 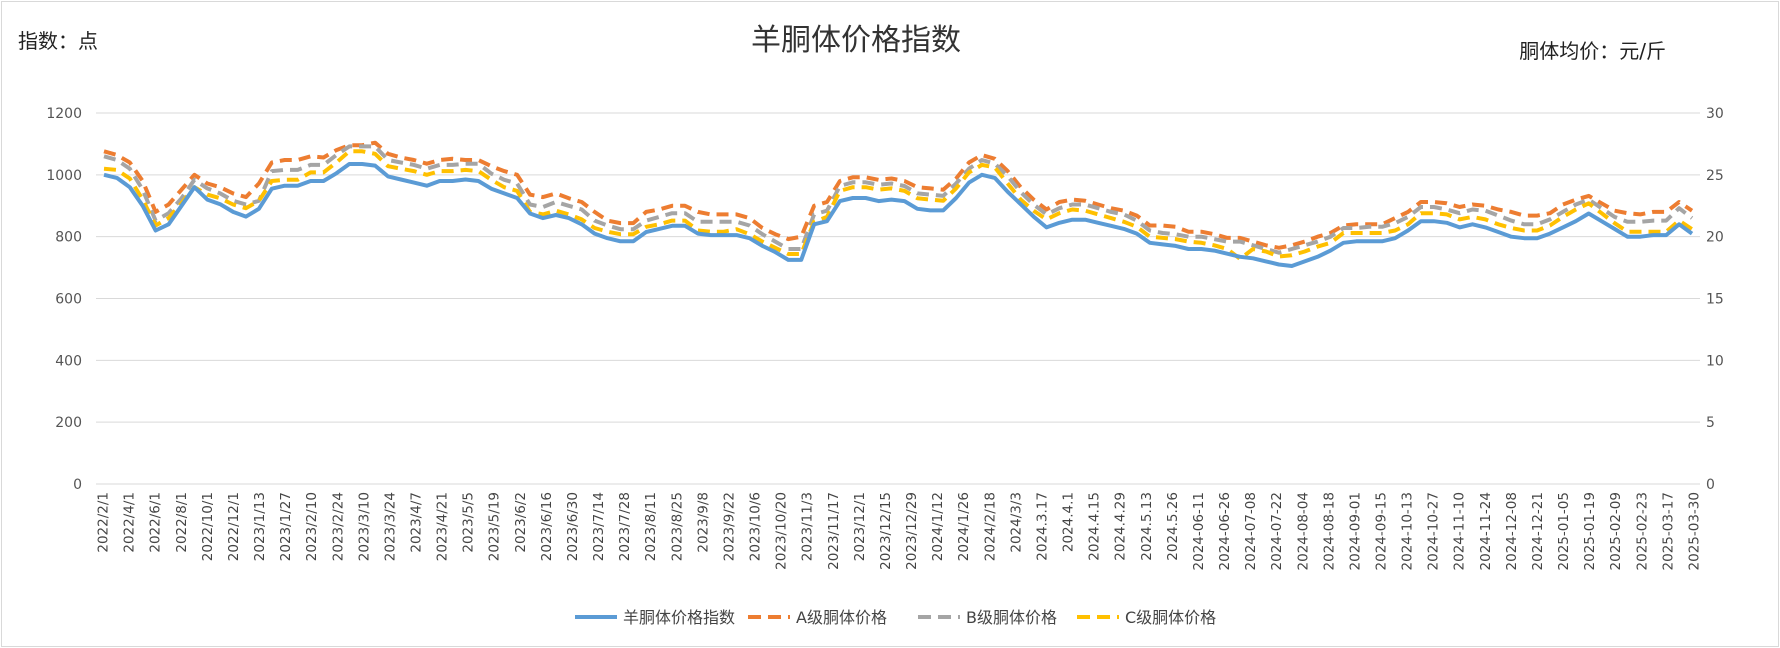 I want to click on right-y-tick-label: 15, so click(x=1715, y=300).